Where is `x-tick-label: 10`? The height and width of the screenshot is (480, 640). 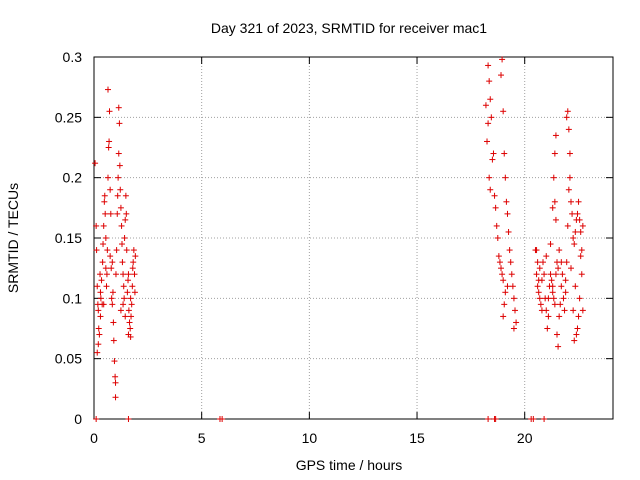
x-tick-label: 10 is located at coordinates (310, 438).